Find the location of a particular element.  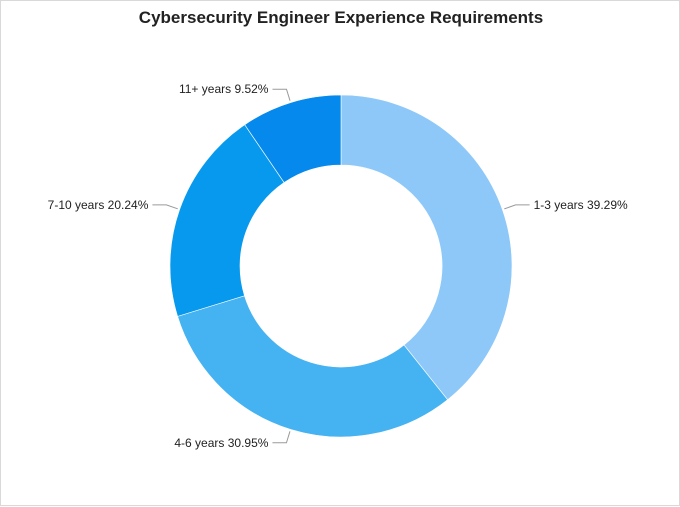

slice-4-6-years is located at coordinates (313, 366).